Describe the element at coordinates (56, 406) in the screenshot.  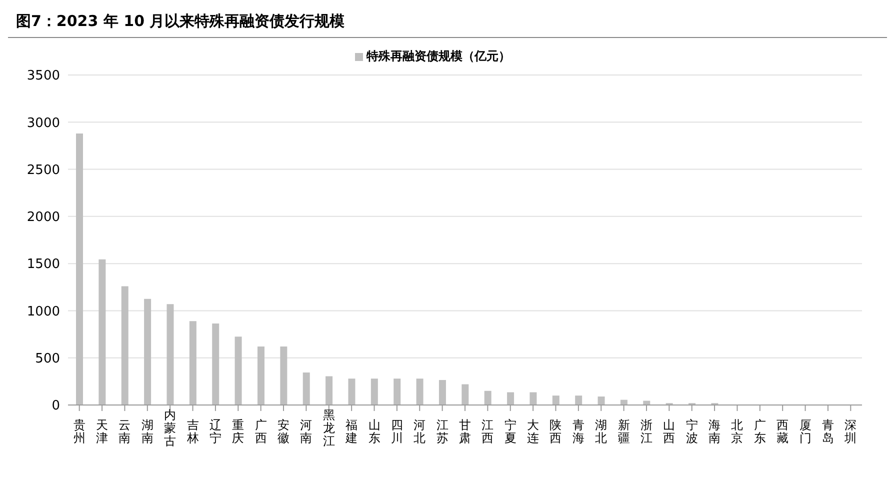
I see `y-tick-label: 0` at that location.